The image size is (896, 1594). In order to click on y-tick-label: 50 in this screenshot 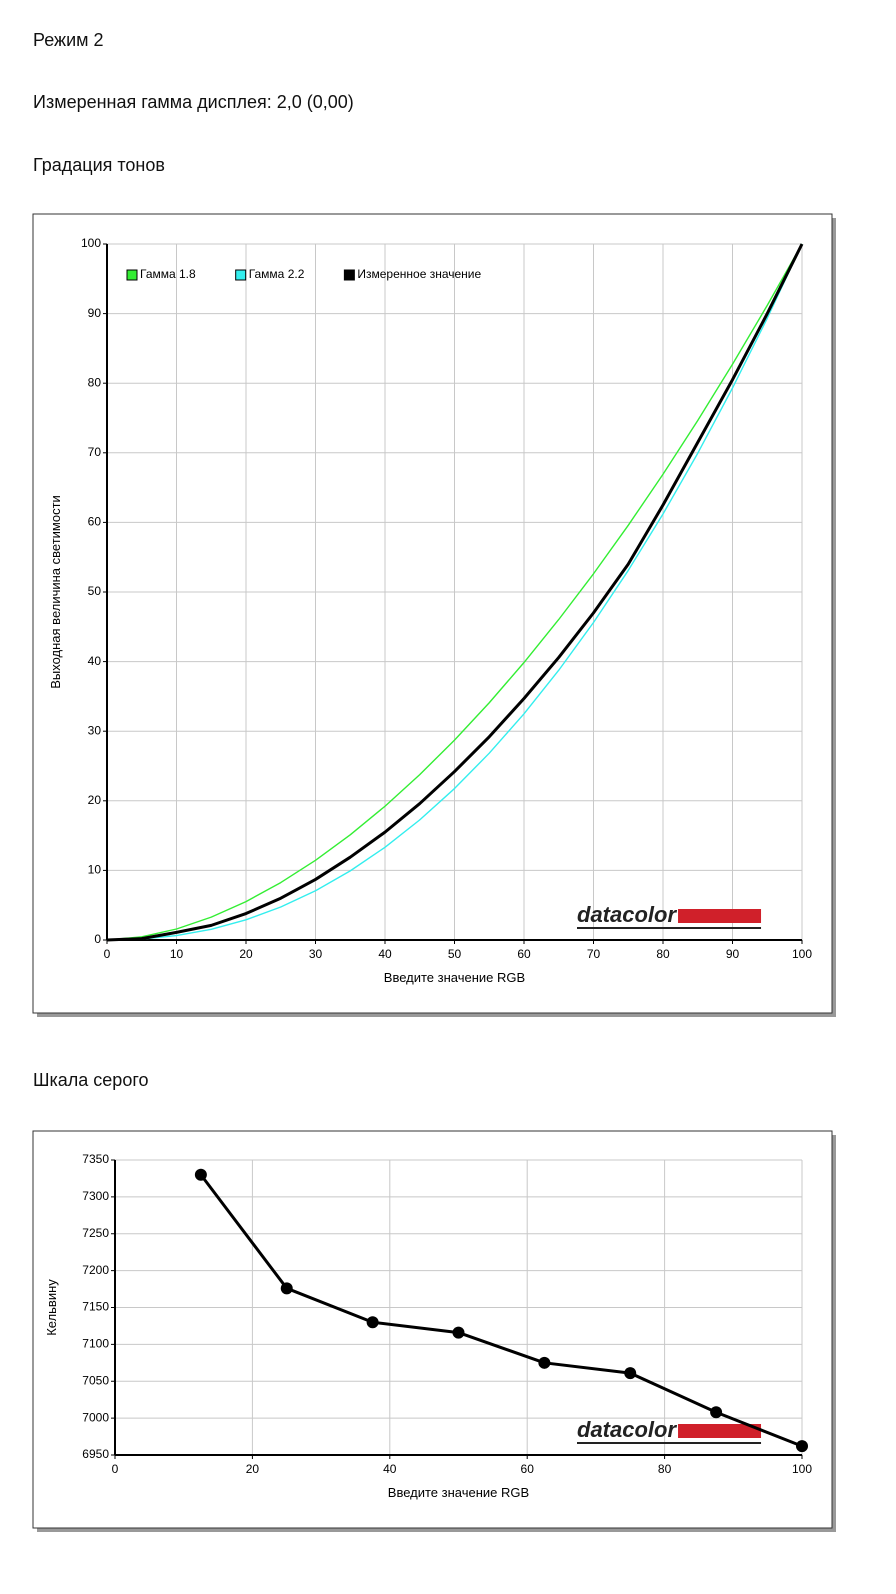, I will do `click(95, 591)`.